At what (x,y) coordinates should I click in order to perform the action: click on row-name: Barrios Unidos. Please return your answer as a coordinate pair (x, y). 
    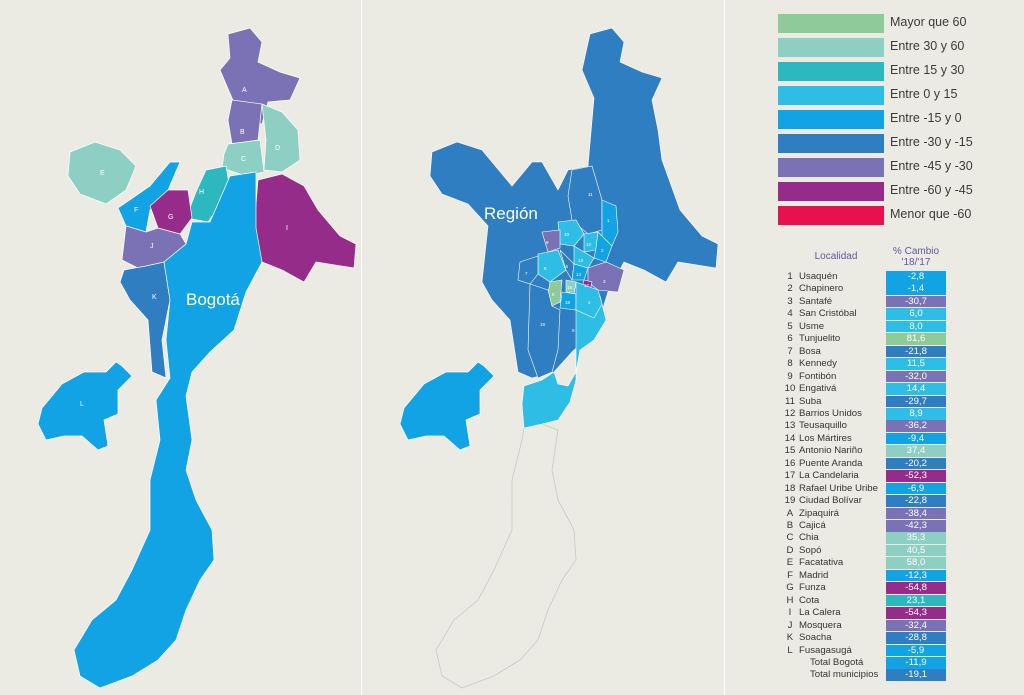
    Looking at the image, I should click on (830, 413).